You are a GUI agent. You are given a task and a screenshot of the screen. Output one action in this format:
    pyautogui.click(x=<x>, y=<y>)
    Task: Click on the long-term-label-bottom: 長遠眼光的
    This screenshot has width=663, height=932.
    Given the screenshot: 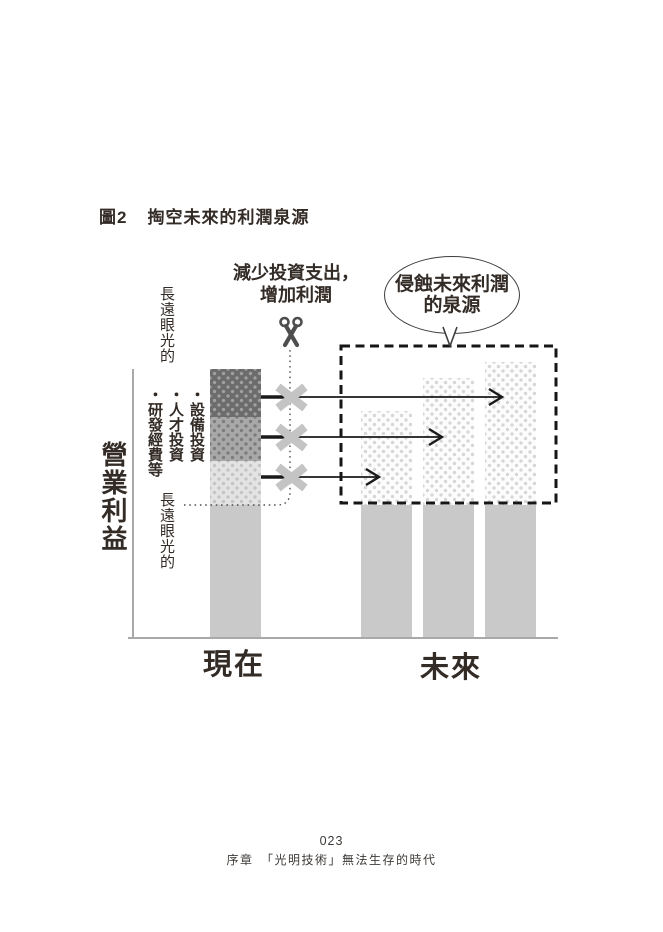 What is the action you would take?
    pyautogui.click(x=166, y=531)
    